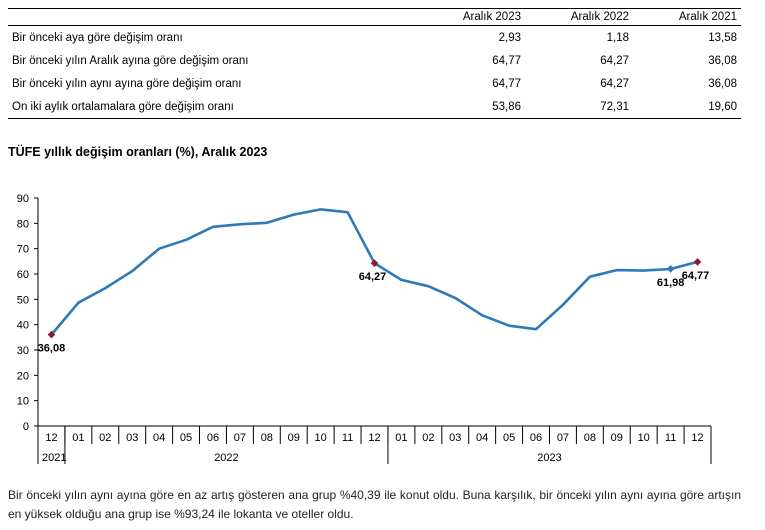  What do you see at coordinates (696, 276) in the screenshot?
I see `data-label: 64,77` at bounding box center [696, 276].